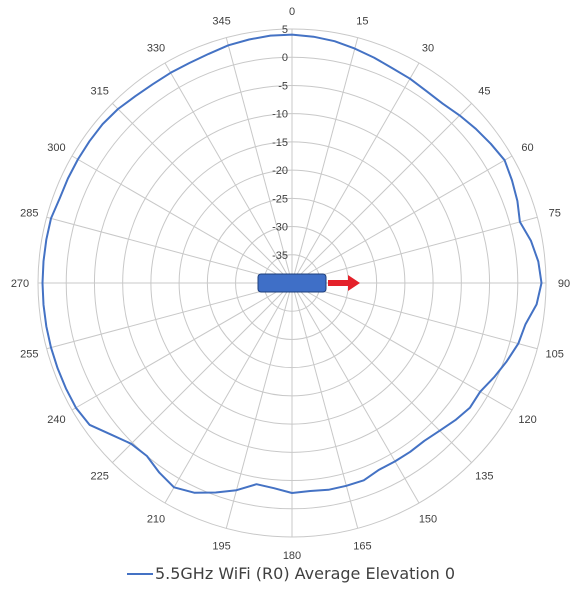 The width and height of the screenshot is (582, 595). Describe the element at coordinates (344, 283) in the screenshot. I see `direction-arrow` at that location.